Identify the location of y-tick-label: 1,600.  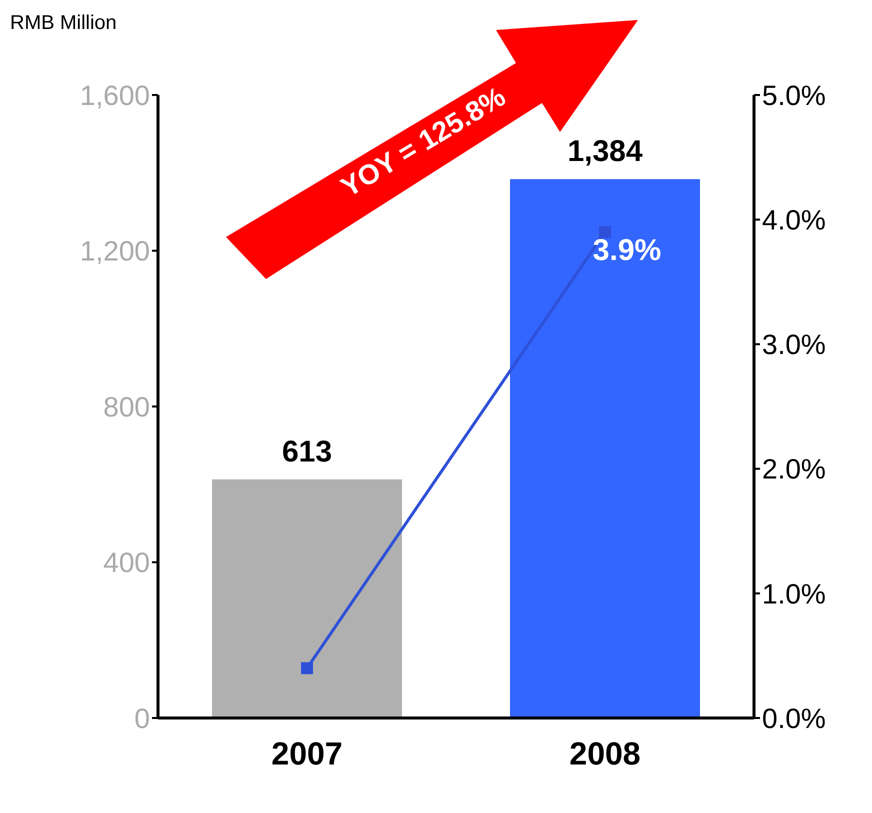
(115, 95).